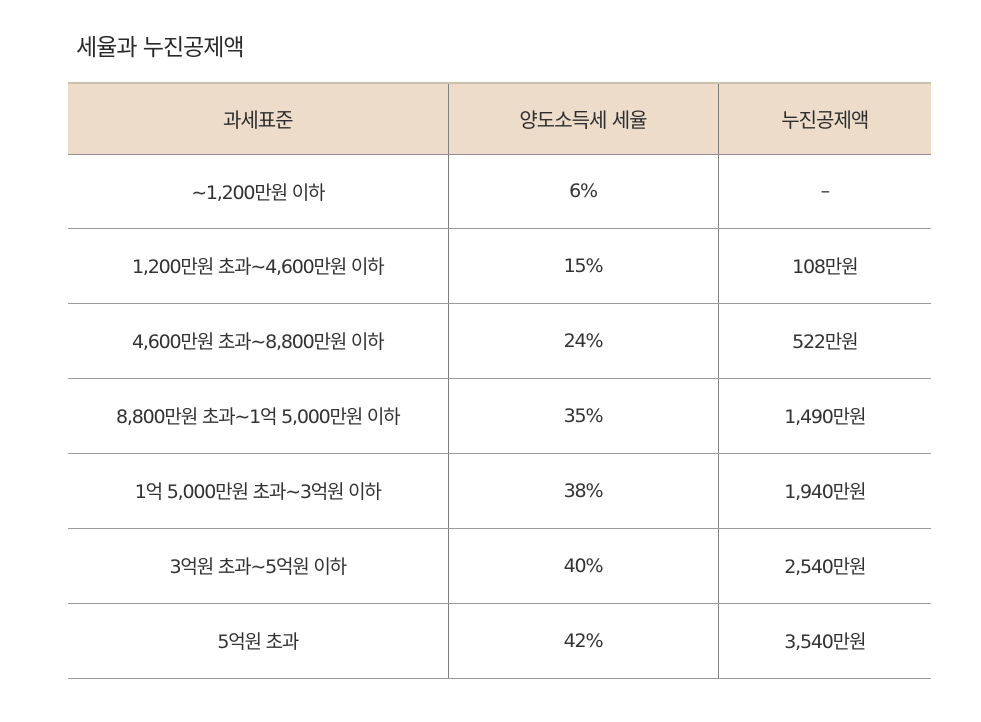 The width and height of the screenshot is (981, 722). I want to click on table-row: 1억 5,000만원 초과∼3억원 이하 38% 1,940만원, so click(499, 491).